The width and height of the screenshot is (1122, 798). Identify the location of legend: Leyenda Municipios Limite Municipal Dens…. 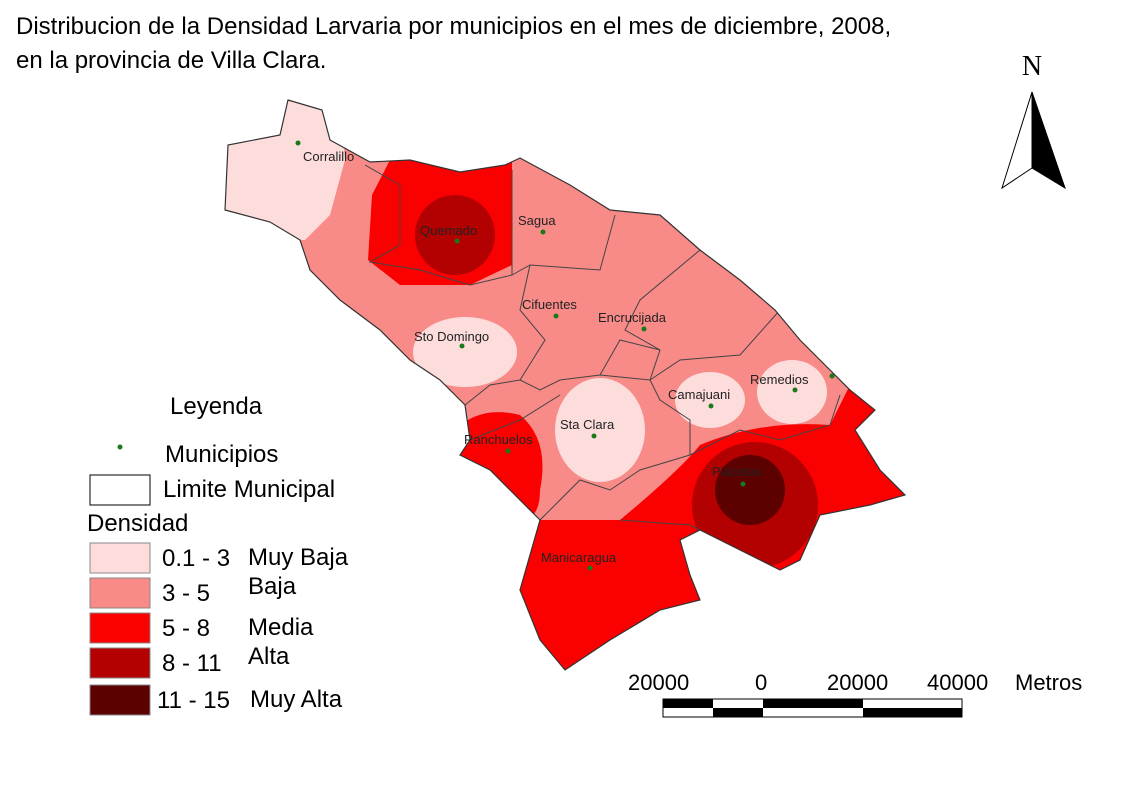
(218, 554).